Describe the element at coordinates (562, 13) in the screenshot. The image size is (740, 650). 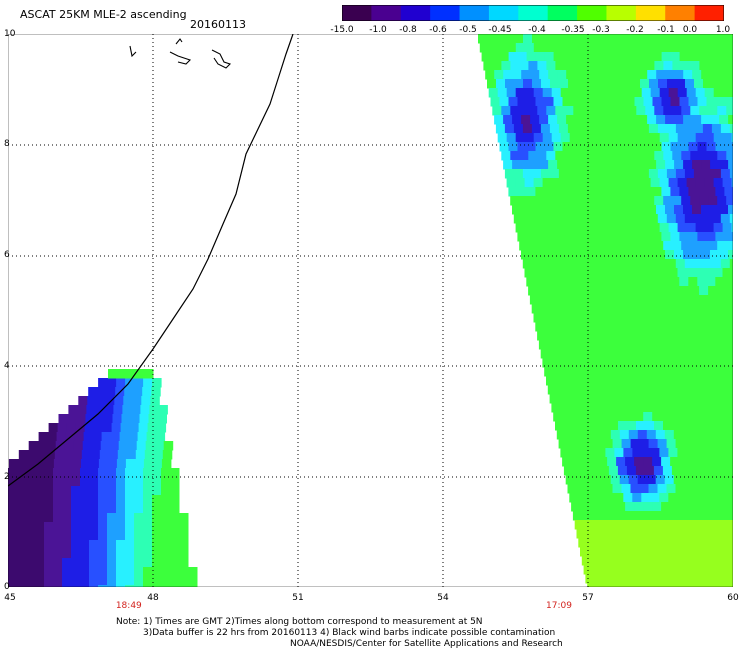
I see `colorbar-swatch` at that location.